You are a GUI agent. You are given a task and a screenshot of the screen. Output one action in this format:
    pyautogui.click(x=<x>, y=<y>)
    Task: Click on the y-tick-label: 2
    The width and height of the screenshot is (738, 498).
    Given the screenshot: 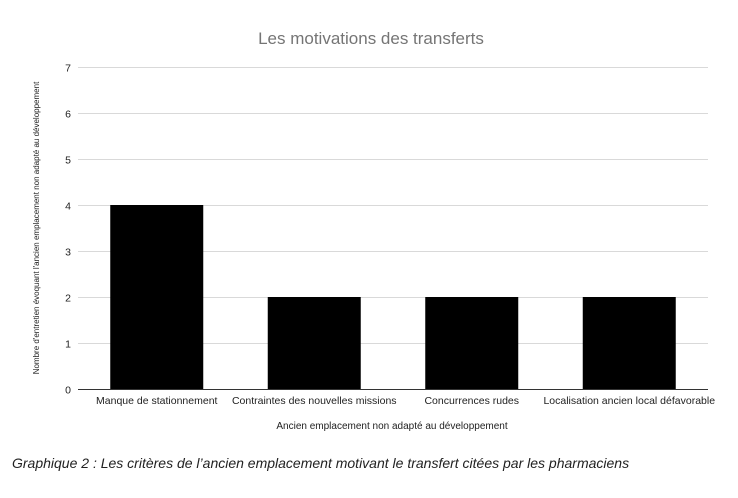 What is the action you would take?
    pyautogui.click(x=68, y=299)
    